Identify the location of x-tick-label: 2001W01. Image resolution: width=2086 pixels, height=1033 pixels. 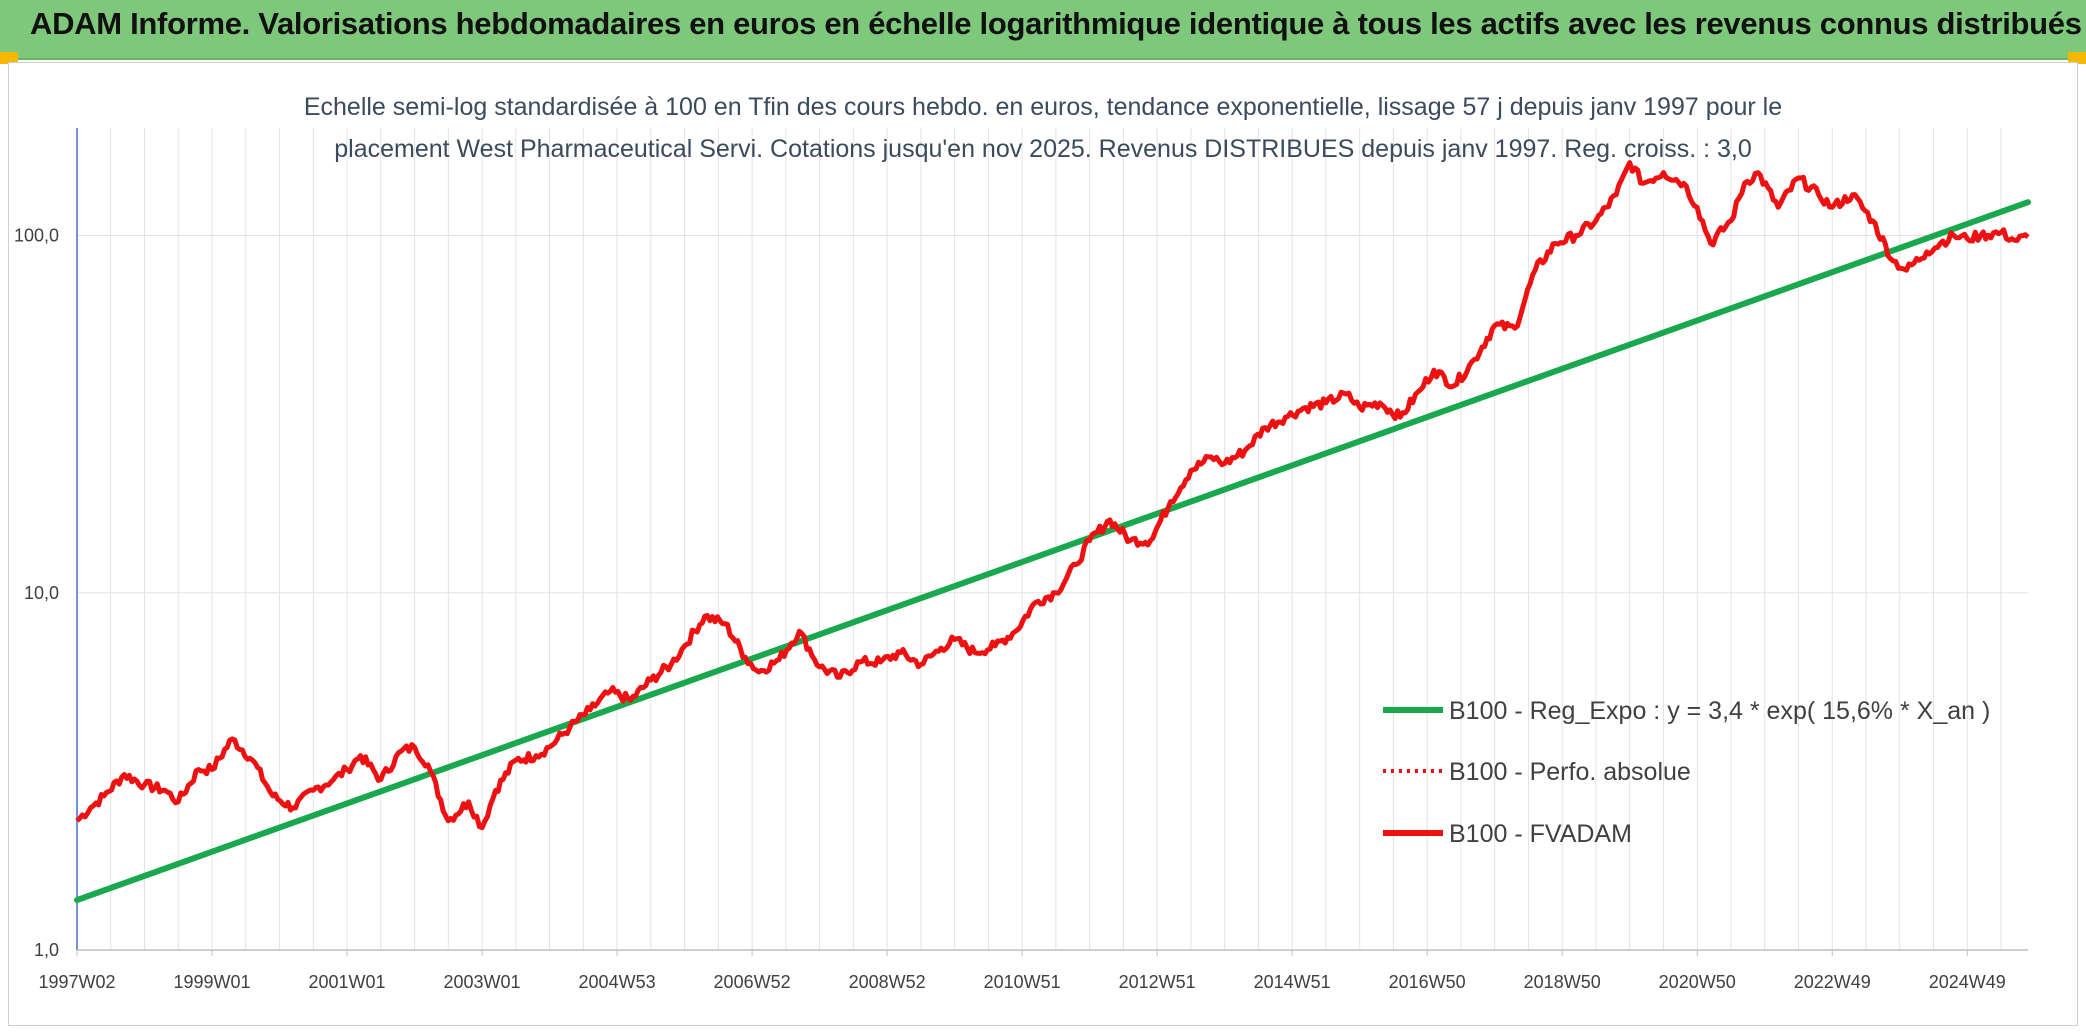
(347, 982).